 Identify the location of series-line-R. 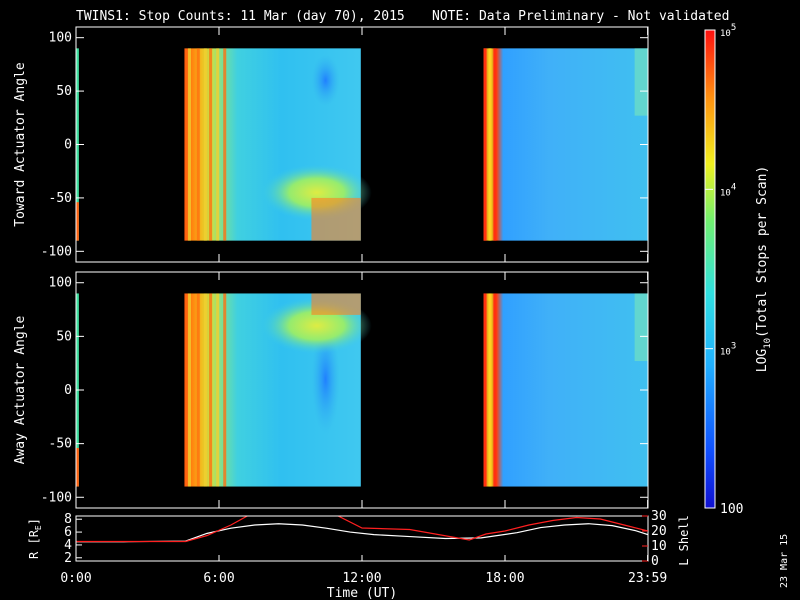
(362, 533).